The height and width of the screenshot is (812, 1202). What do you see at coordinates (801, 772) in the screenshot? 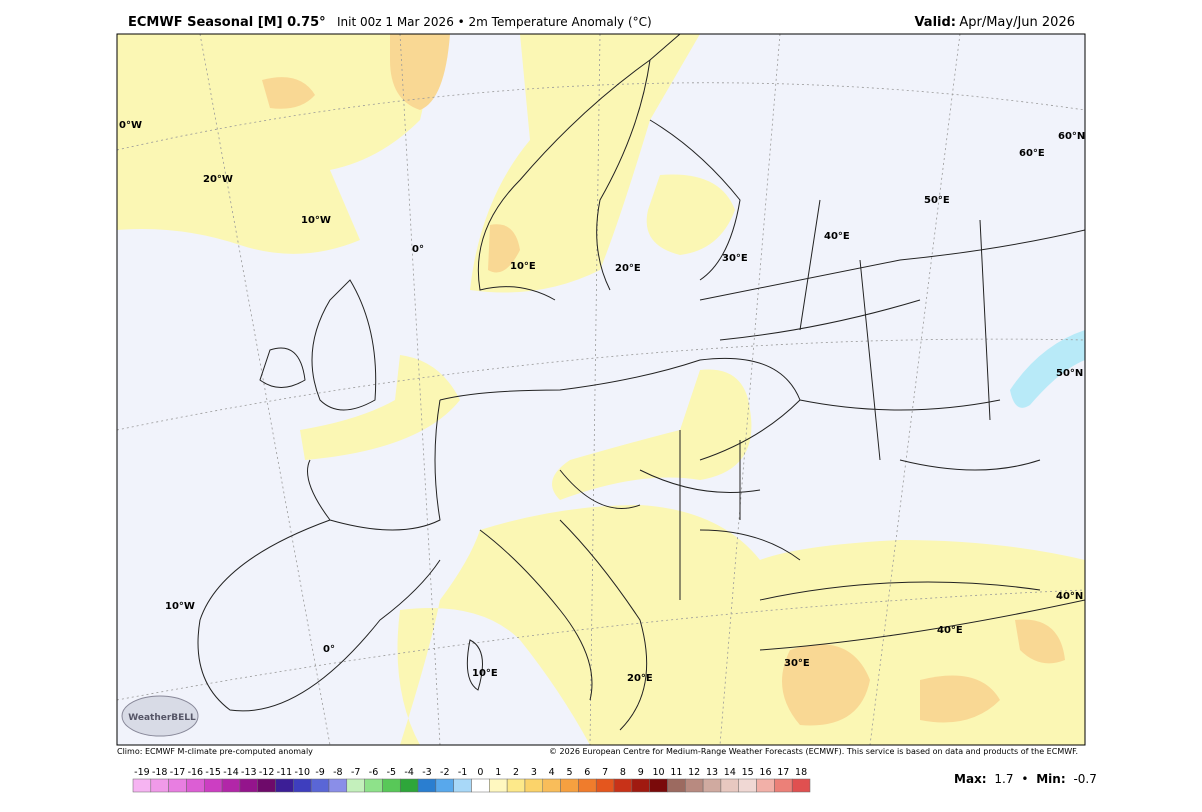
I see `colorbar-tick-label: 18` at bounding box center [801, 772].